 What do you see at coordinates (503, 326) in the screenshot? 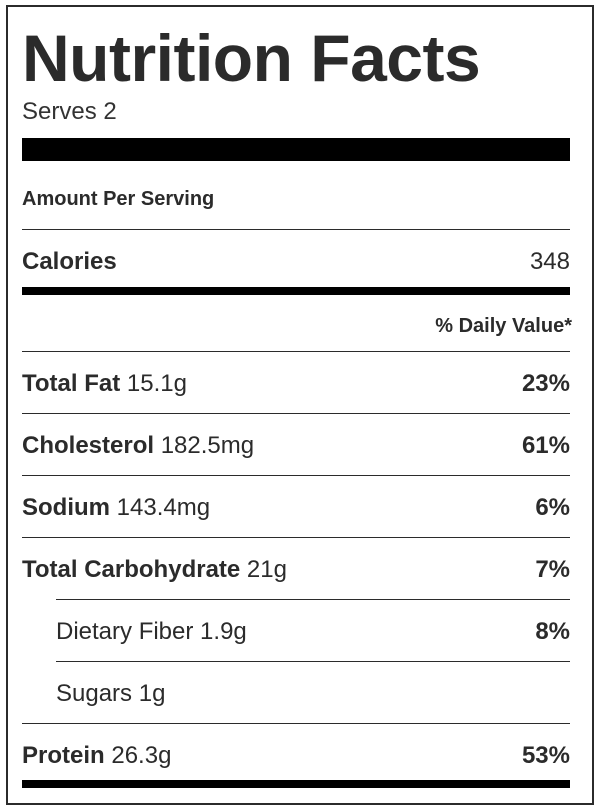
I see `daily-value-header: % Daily Value*` at bounding box center [503, 326].